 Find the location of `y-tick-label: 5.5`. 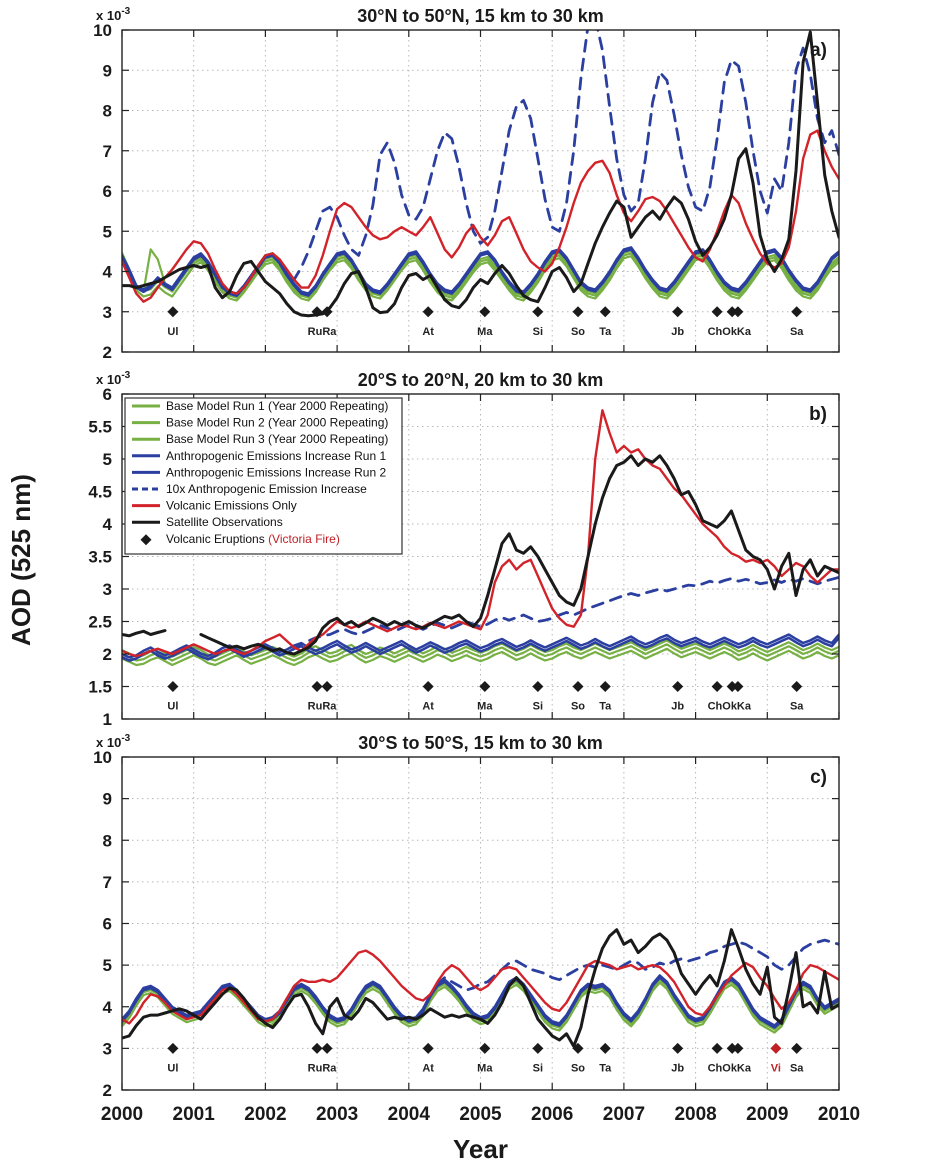

y-tick-label: 5.5 is located at coordinates (100, 427).